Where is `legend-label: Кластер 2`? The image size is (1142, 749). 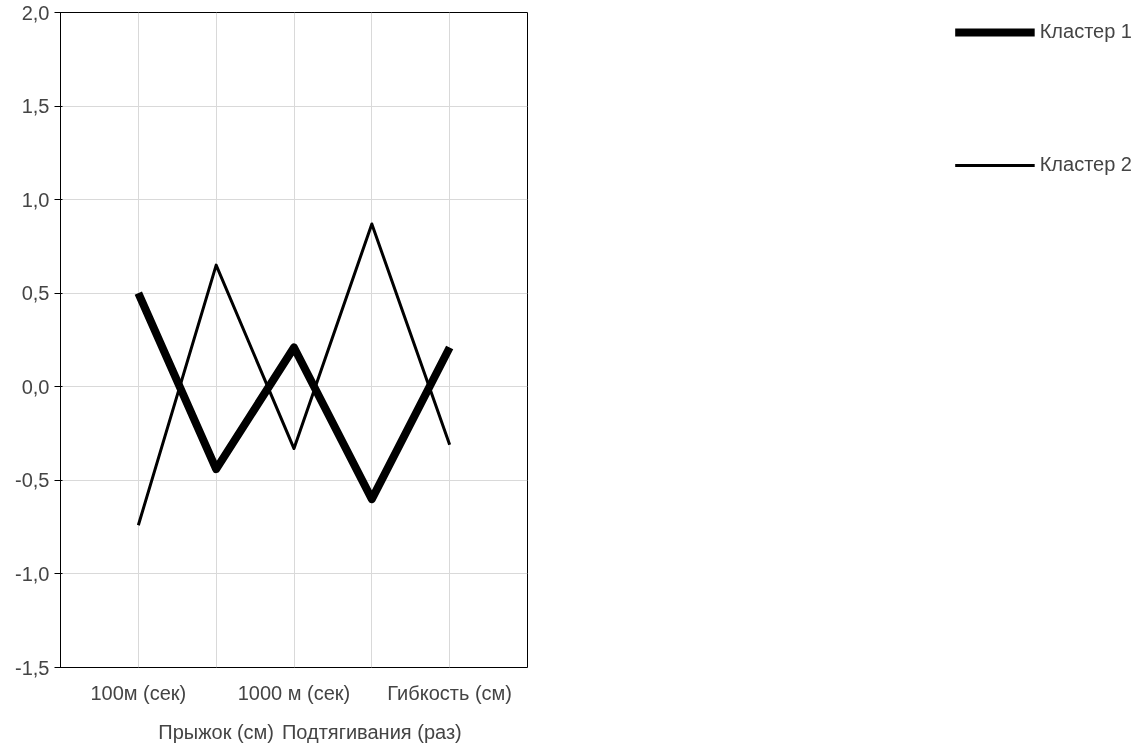
legend-label: Кластер 2 is located at coordinates (1085, 164).